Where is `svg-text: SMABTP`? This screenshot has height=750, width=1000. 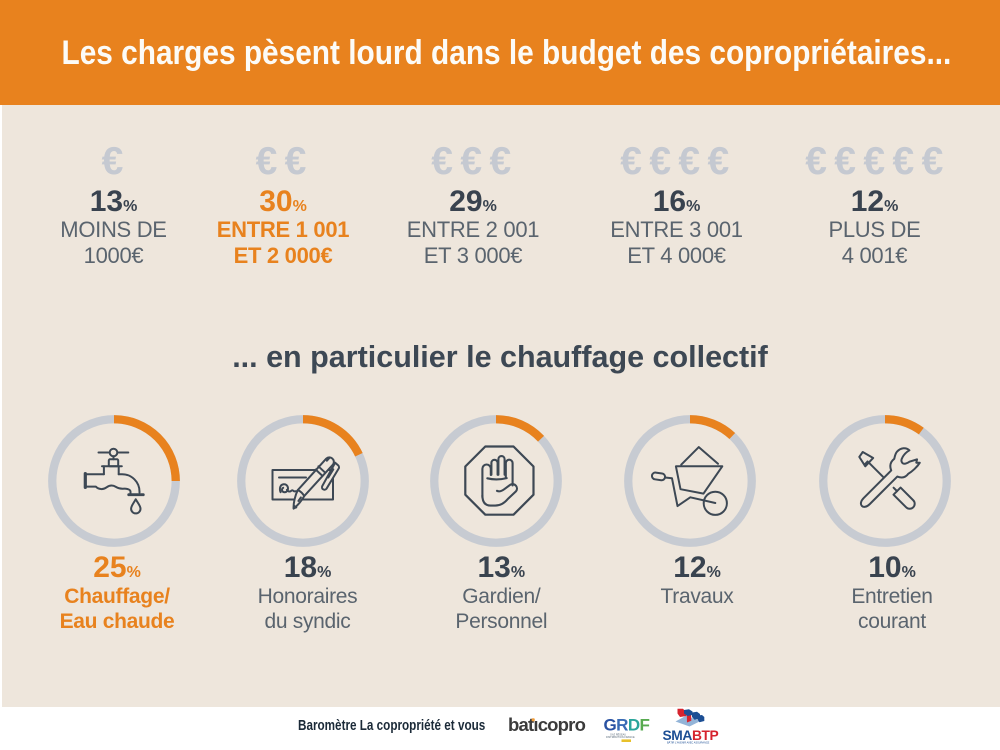 svg-text: SMABTP is located at coordinates (691, 735).